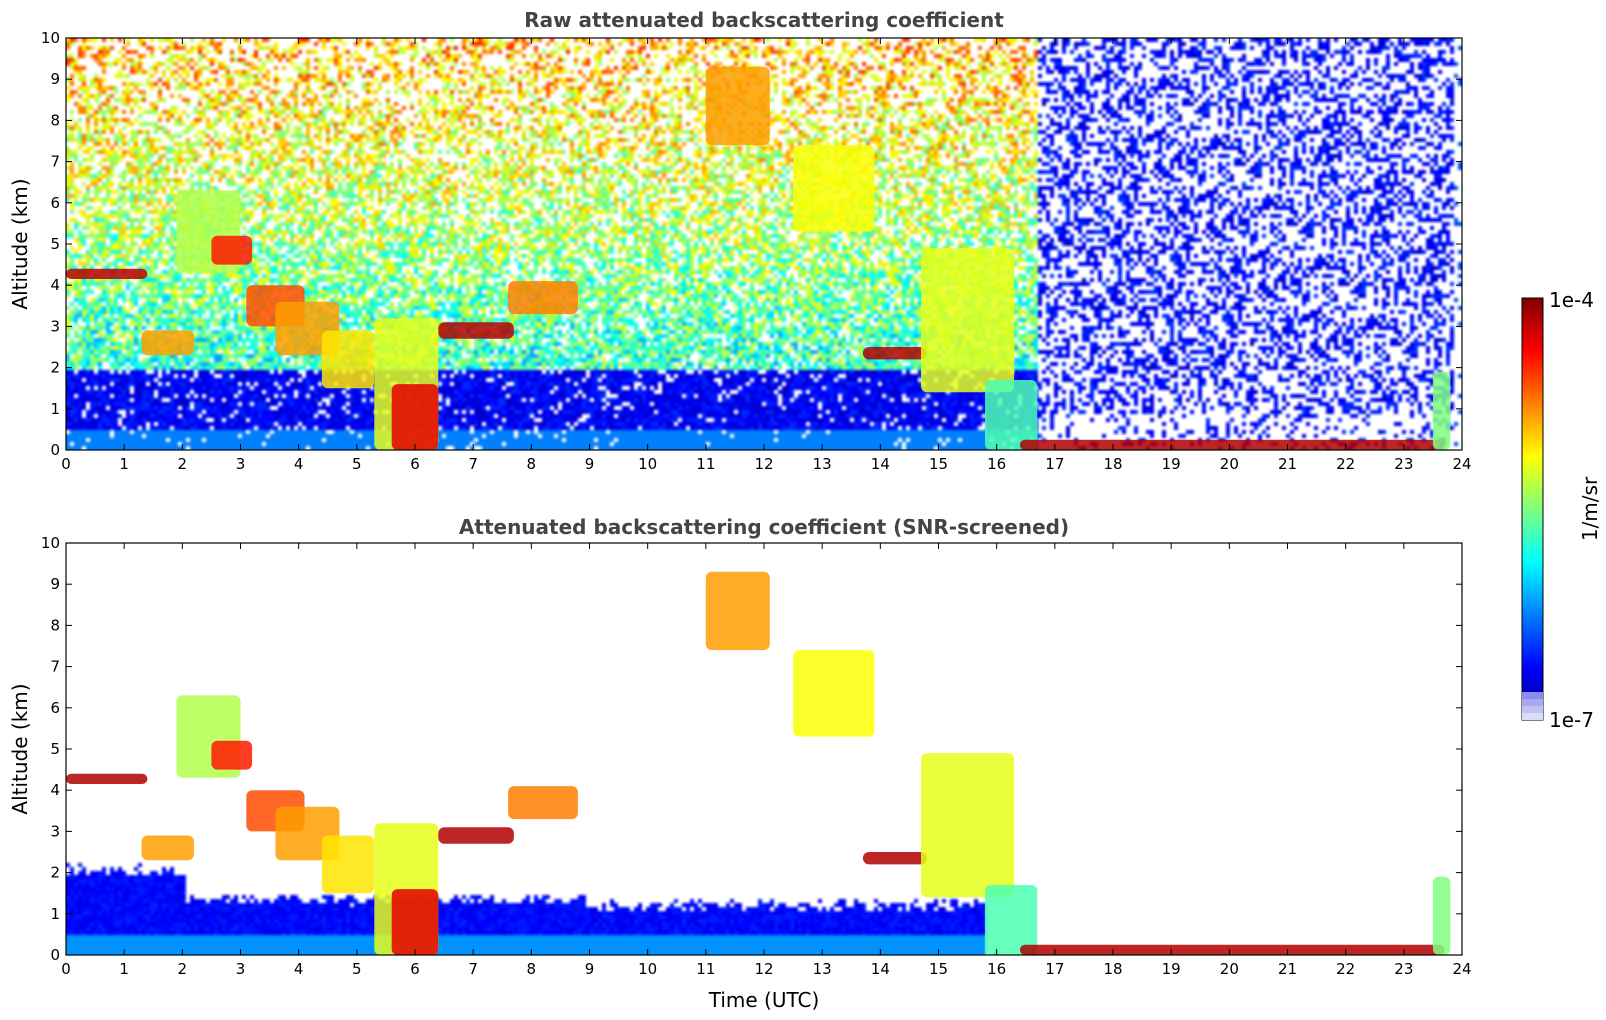  Describe the element at coordinates (1345, 969) in the screenshot. I see `x-tick-label: 22` at that location.